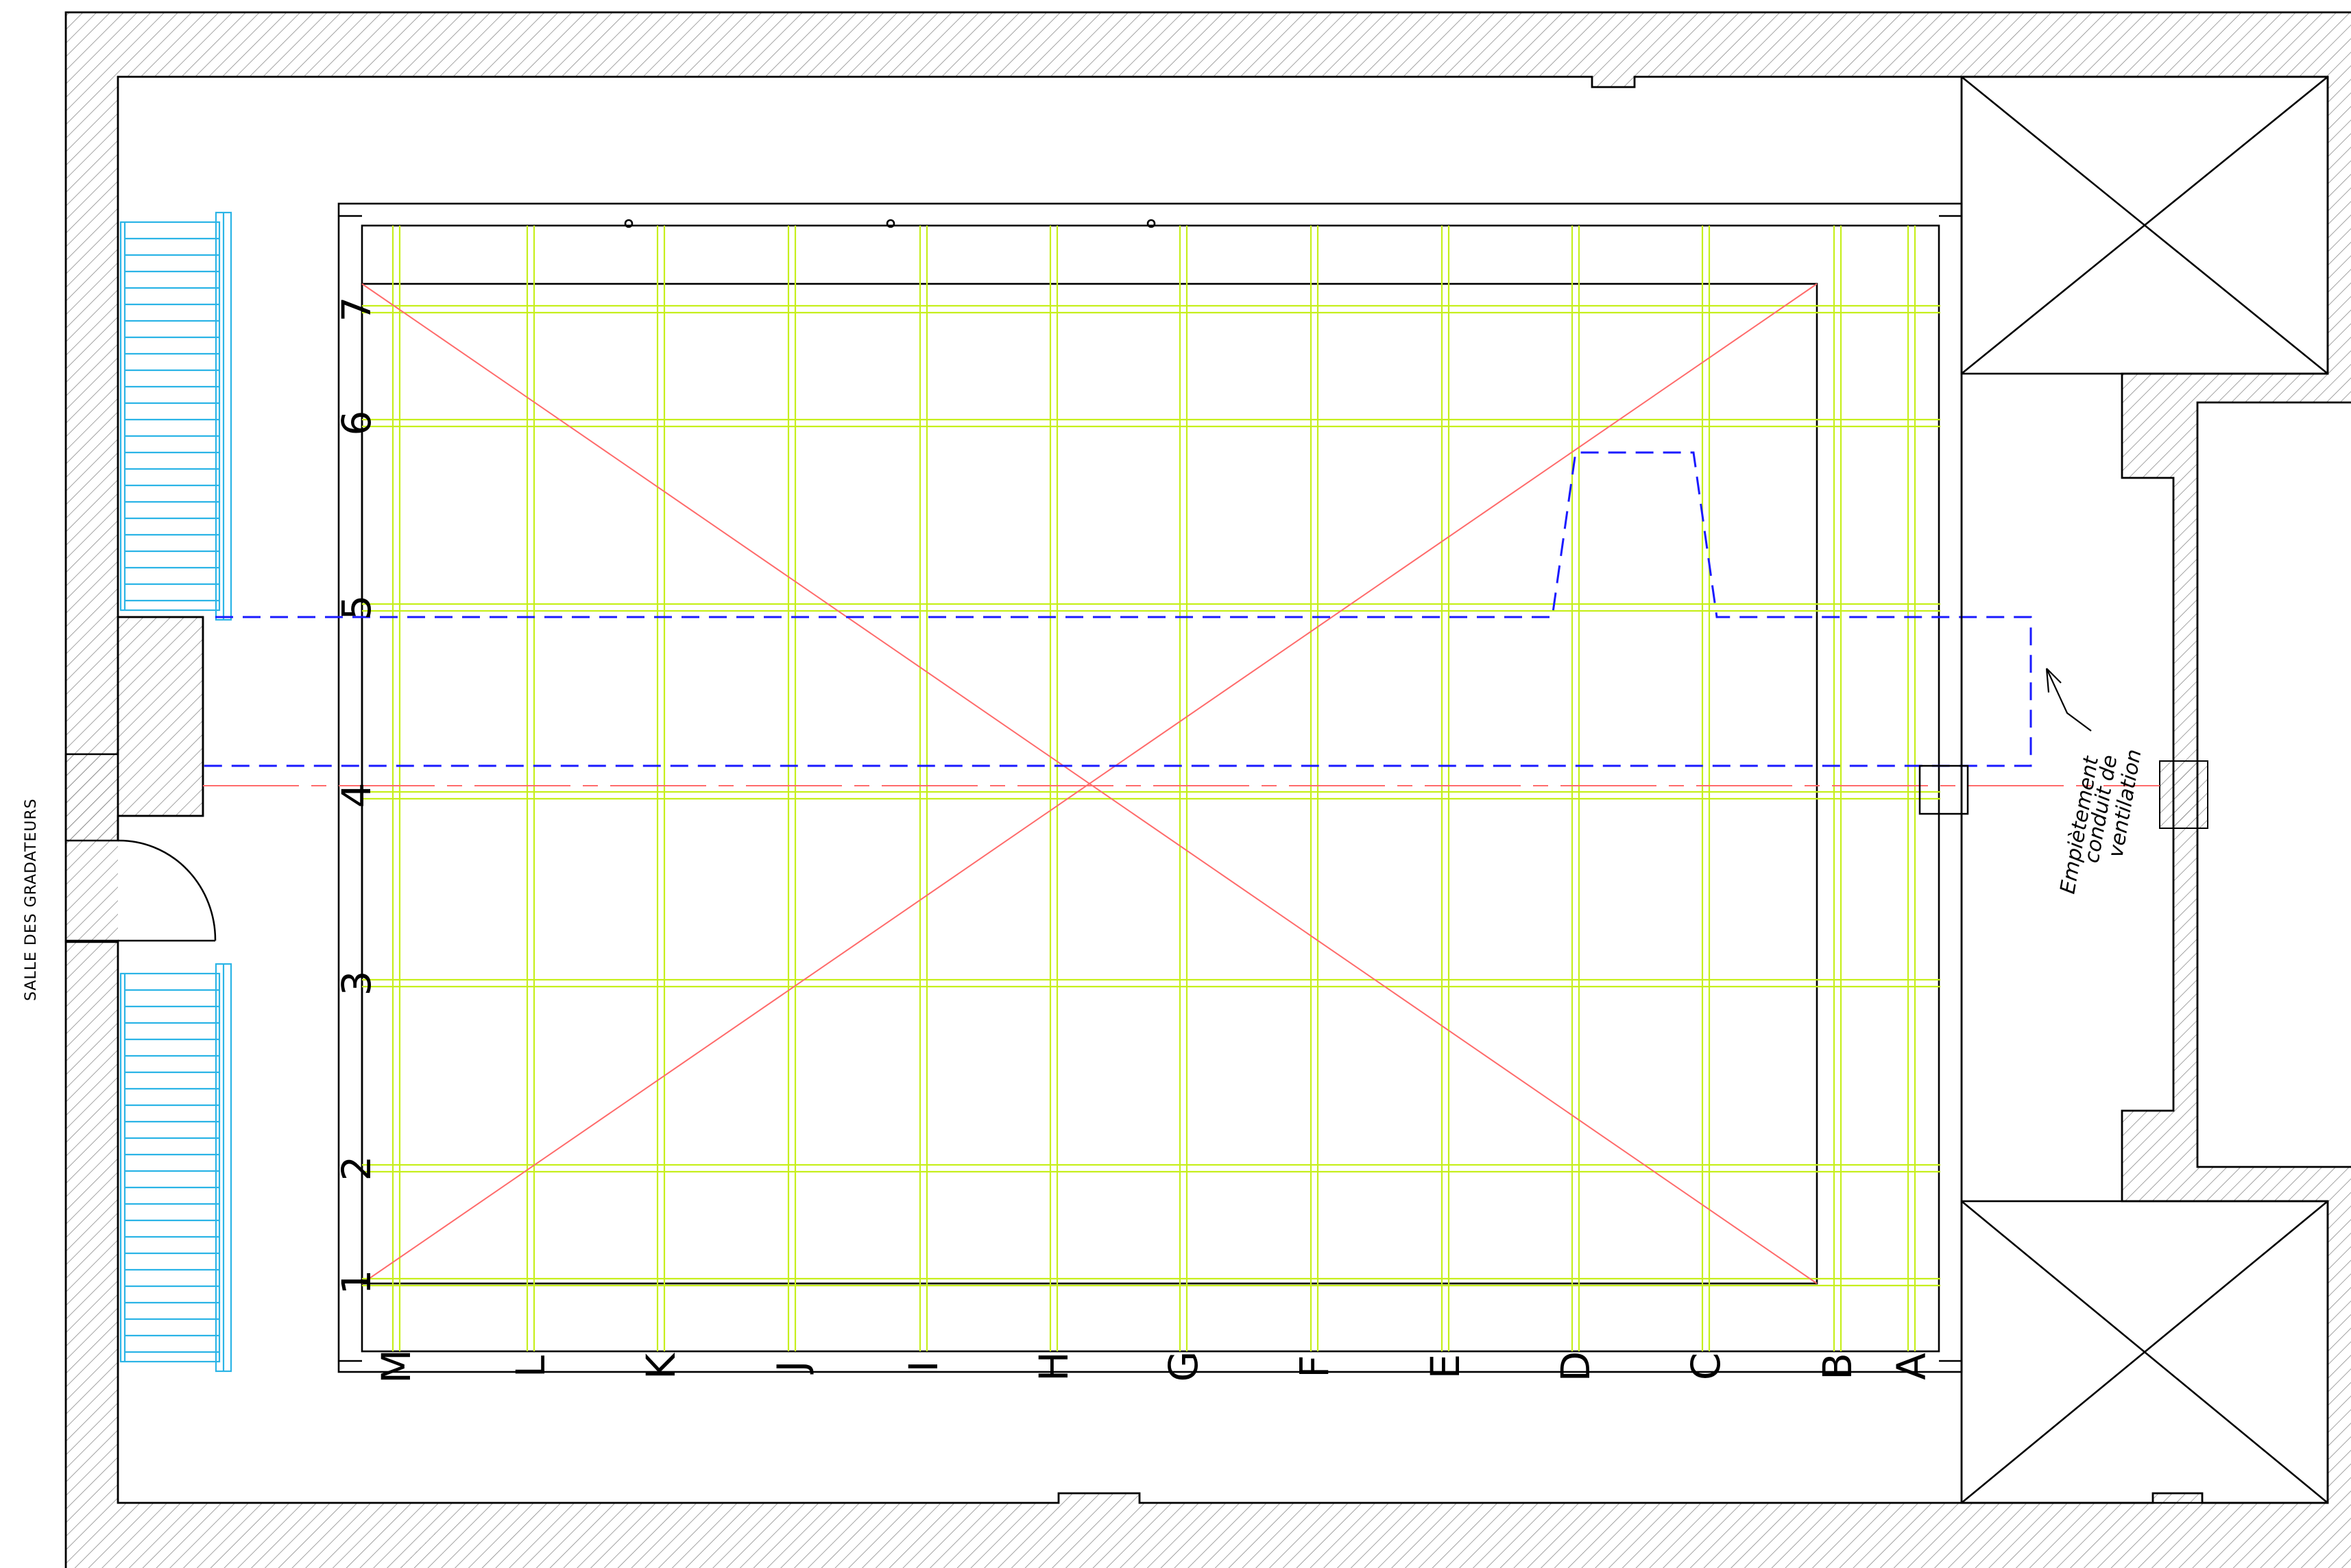 The width and height of the screenshot is (2351, 1568). I want to click on row-number-label: 5, so click(356, 608).